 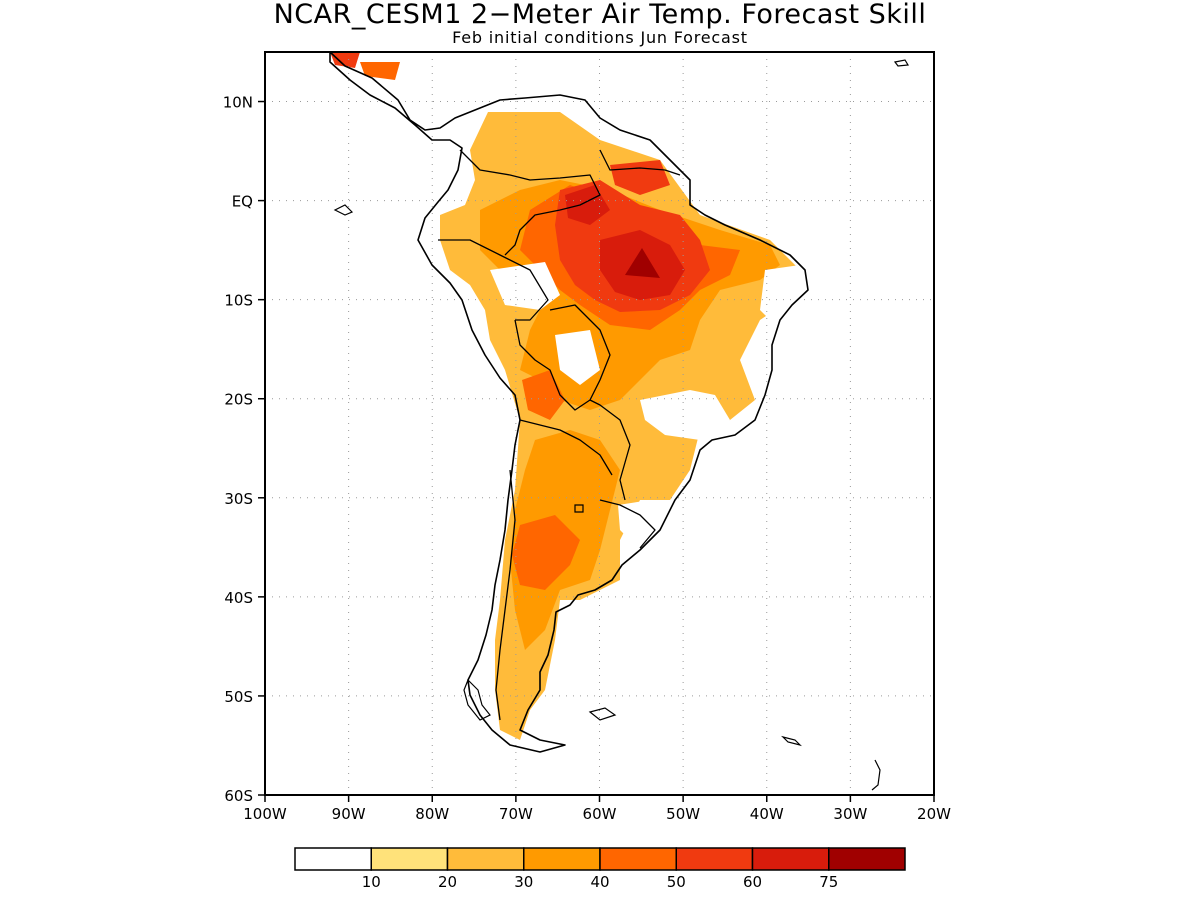 I want to click on skill-region-75-plus, so click(x=642, y=263).